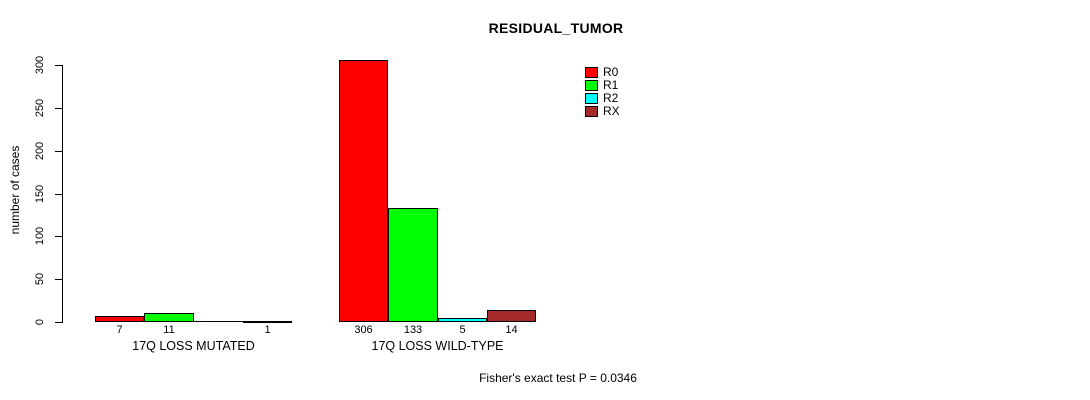  Describe the element at coordinates (40, 65) in the screenshot. I see `y-axis-tick-label: 300` at that location.